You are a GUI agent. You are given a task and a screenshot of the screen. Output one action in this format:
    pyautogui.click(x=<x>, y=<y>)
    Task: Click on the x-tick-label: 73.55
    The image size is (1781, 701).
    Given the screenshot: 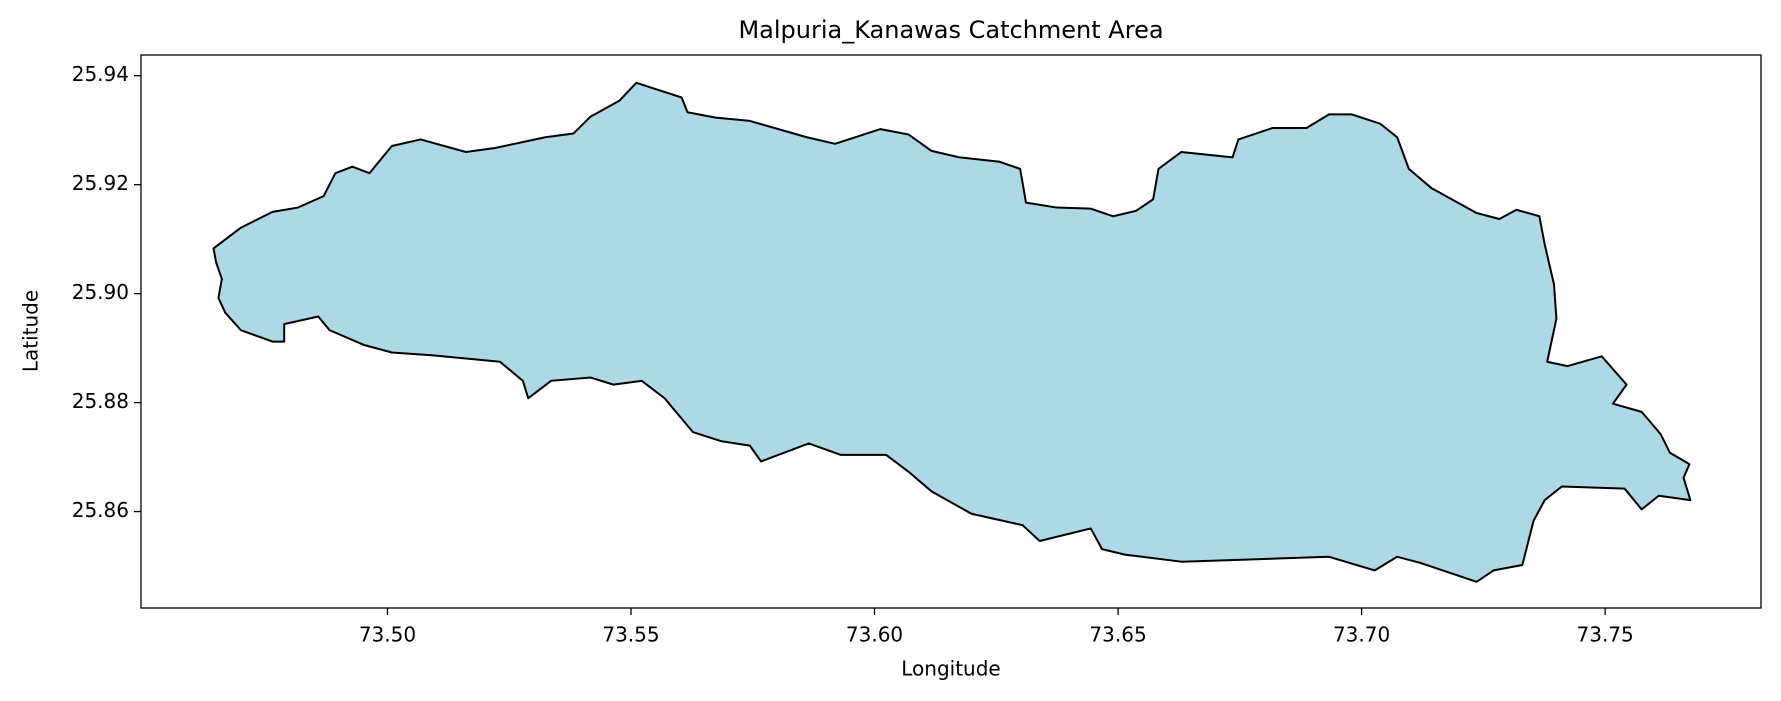 What is the action you would take?
    pyautogui.click(x=630, y=635)
    